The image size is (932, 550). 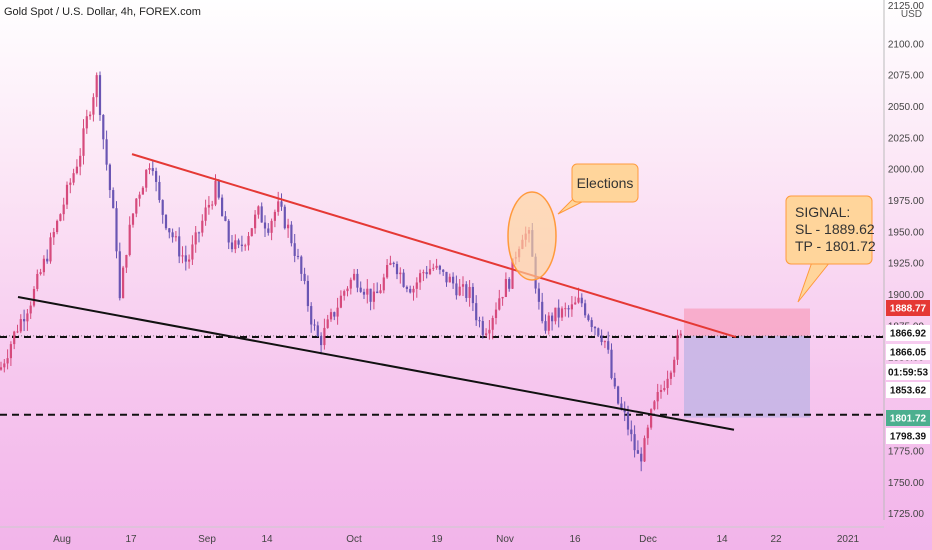 I want to click on last-price-tag: 1866.92, so click(x=908, y=333).